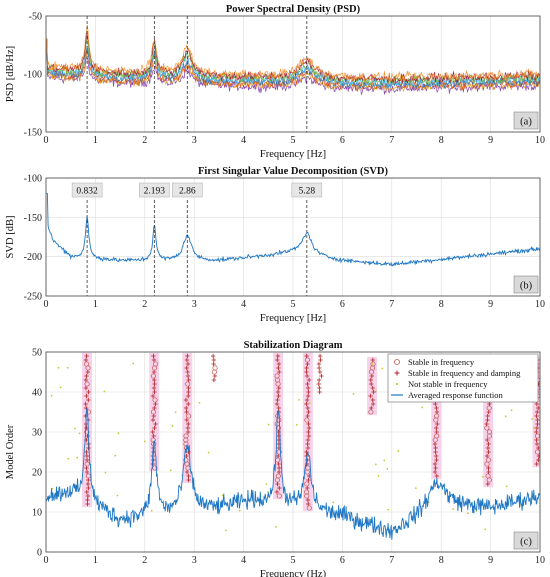 The width and height of the screenshot is (550, 577). Describe the element at coordinates (441, 140) in the screenshot. I see `psd-x-tick-label: 8` at that location.